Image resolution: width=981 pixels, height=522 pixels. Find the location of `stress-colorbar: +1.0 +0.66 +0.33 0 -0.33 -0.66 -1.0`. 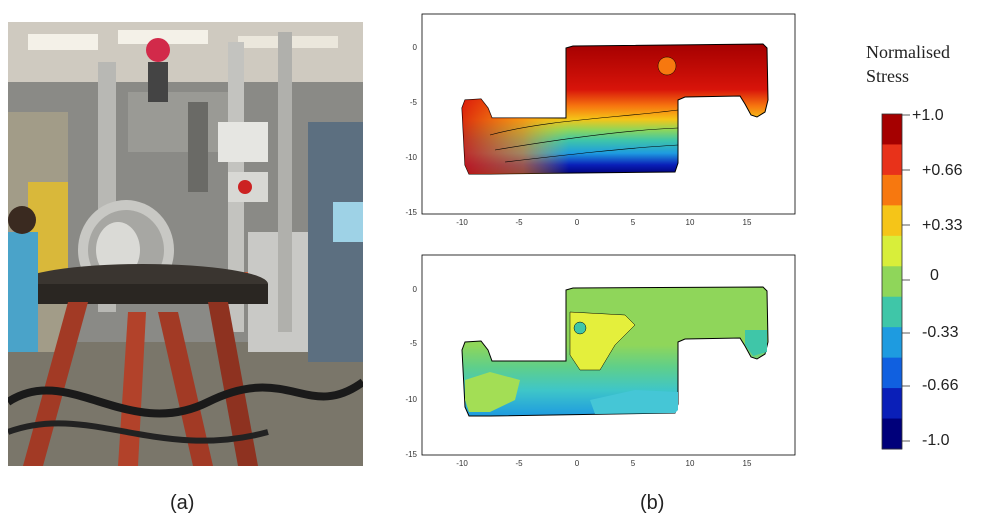

stress-colorbar: +1.0 +0.66 +0.33 0 -0.33 -0.66 -1.0 is located at coordinates (922, 278).